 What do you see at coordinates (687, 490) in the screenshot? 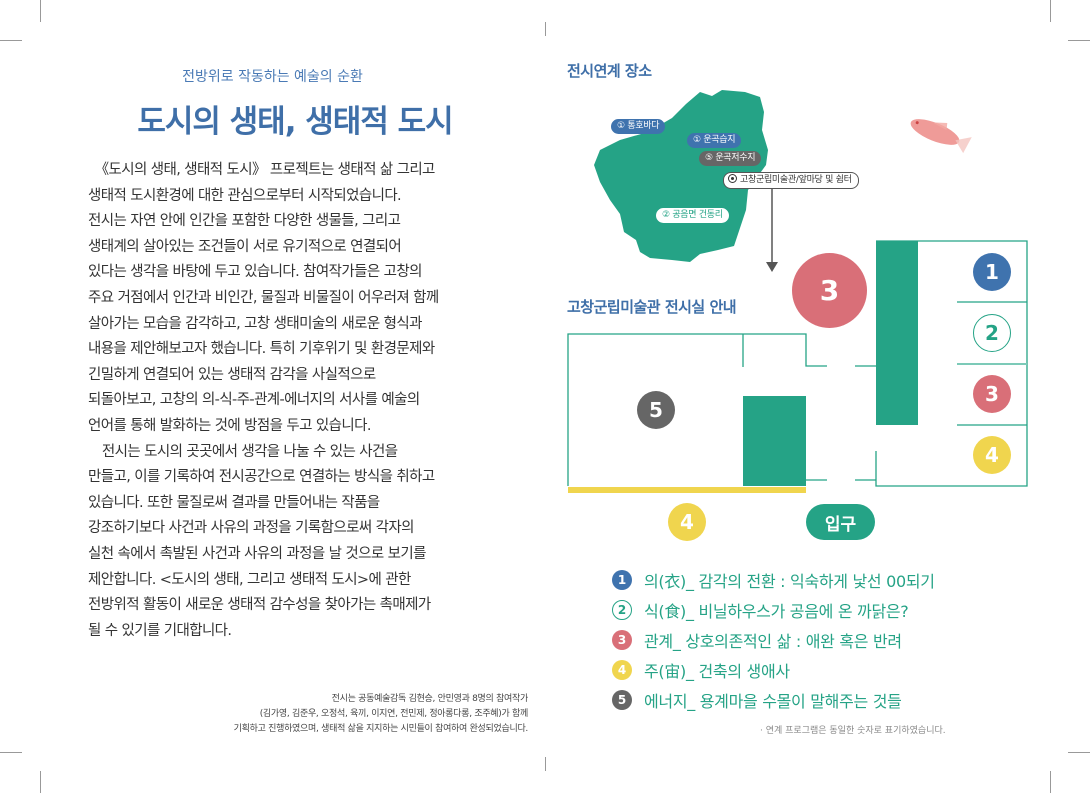
I see `yellow-wall-strip` at bounding box center [687, 490].